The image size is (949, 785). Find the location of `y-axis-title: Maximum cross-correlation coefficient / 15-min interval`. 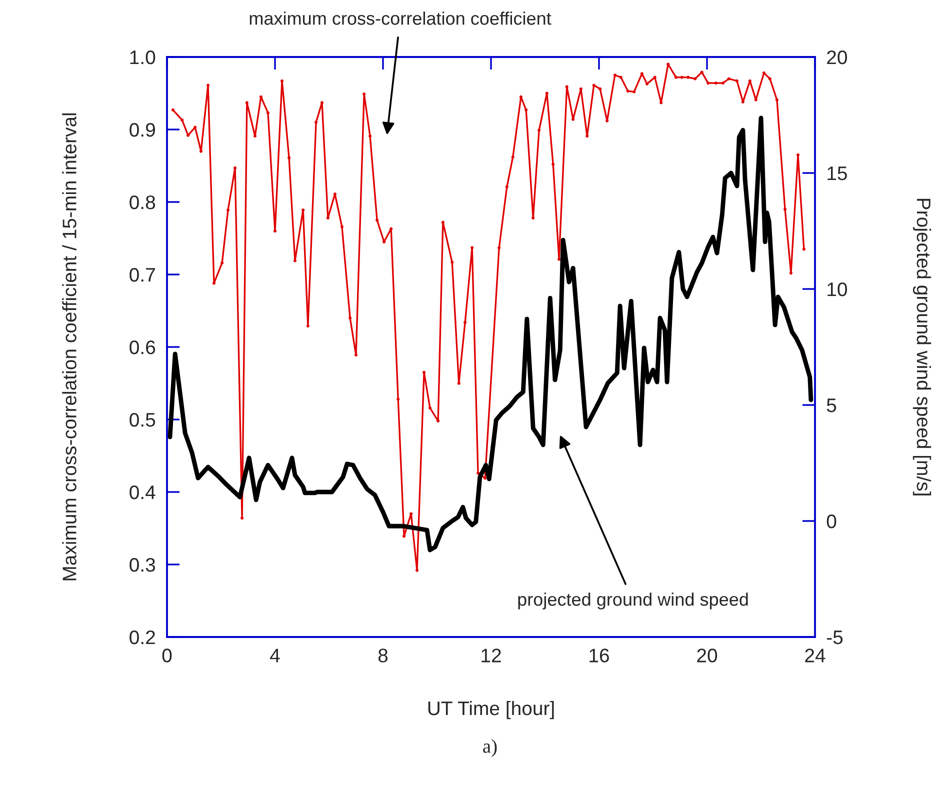

y-axis-title: Maximum cross-correlation coefficient / 15-min interval is located at coordinates (69, 346).